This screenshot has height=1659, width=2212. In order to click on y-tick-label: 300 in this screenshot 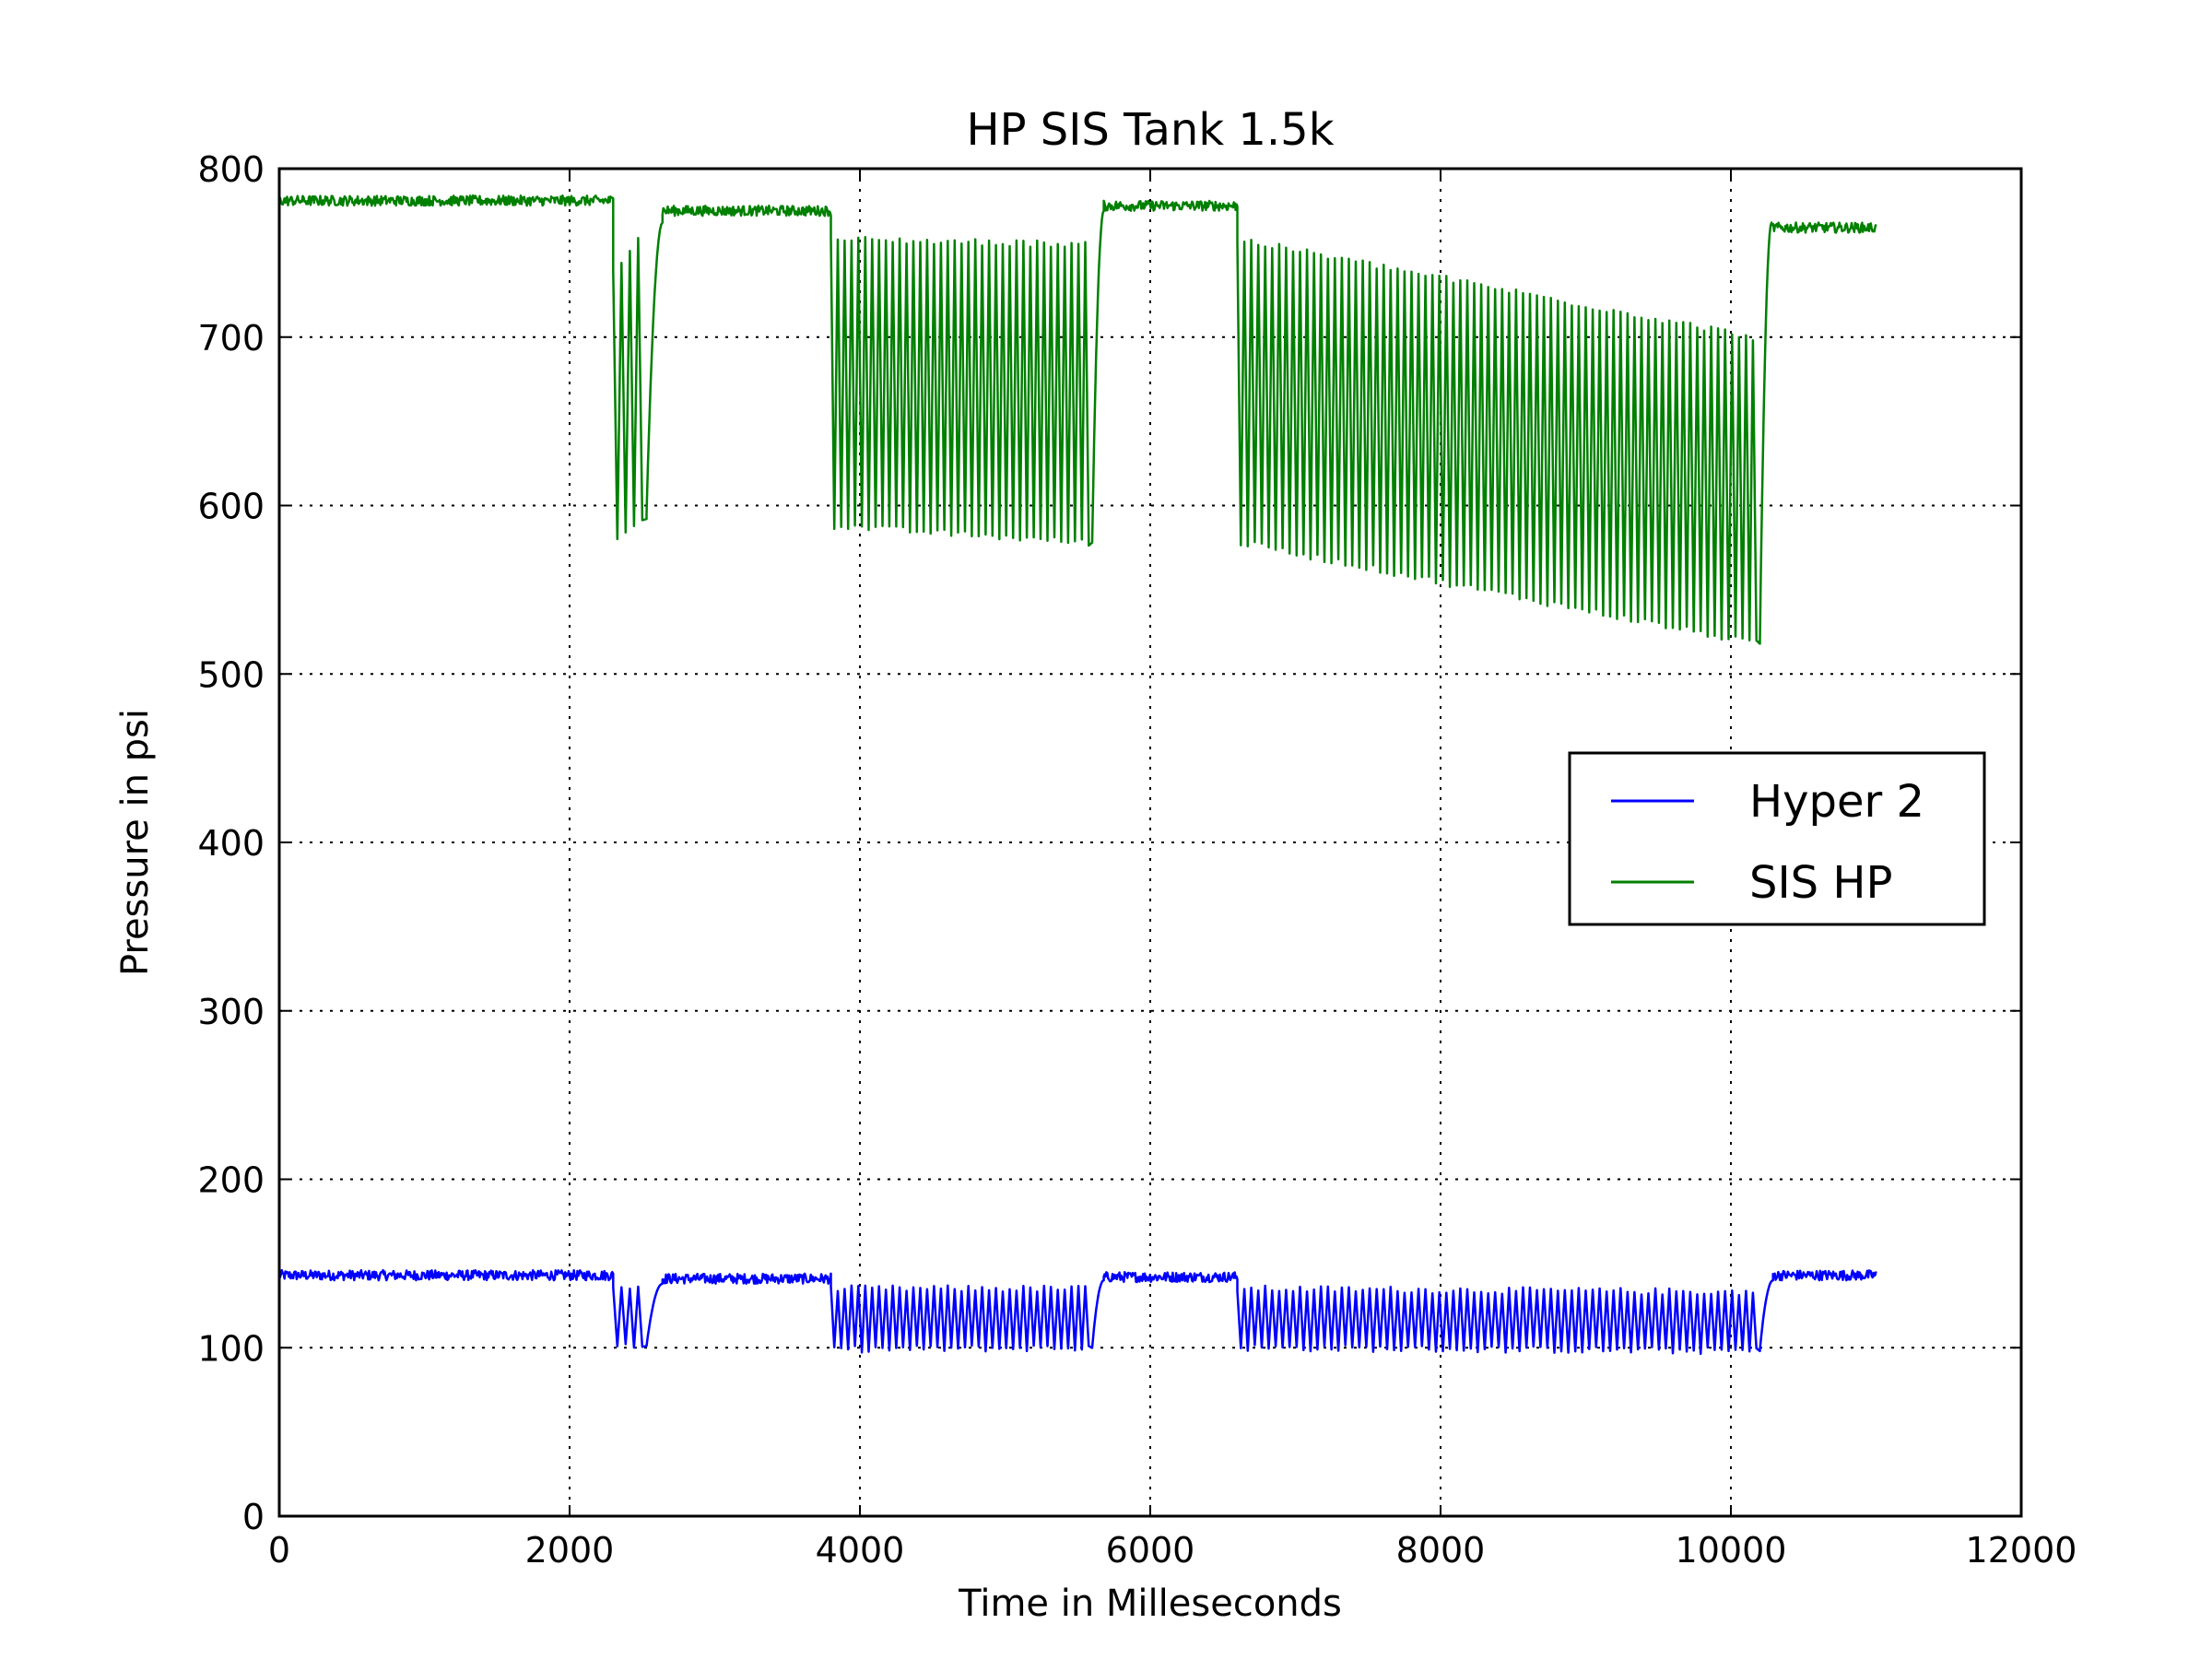, I will do `click(231, 1012)`.